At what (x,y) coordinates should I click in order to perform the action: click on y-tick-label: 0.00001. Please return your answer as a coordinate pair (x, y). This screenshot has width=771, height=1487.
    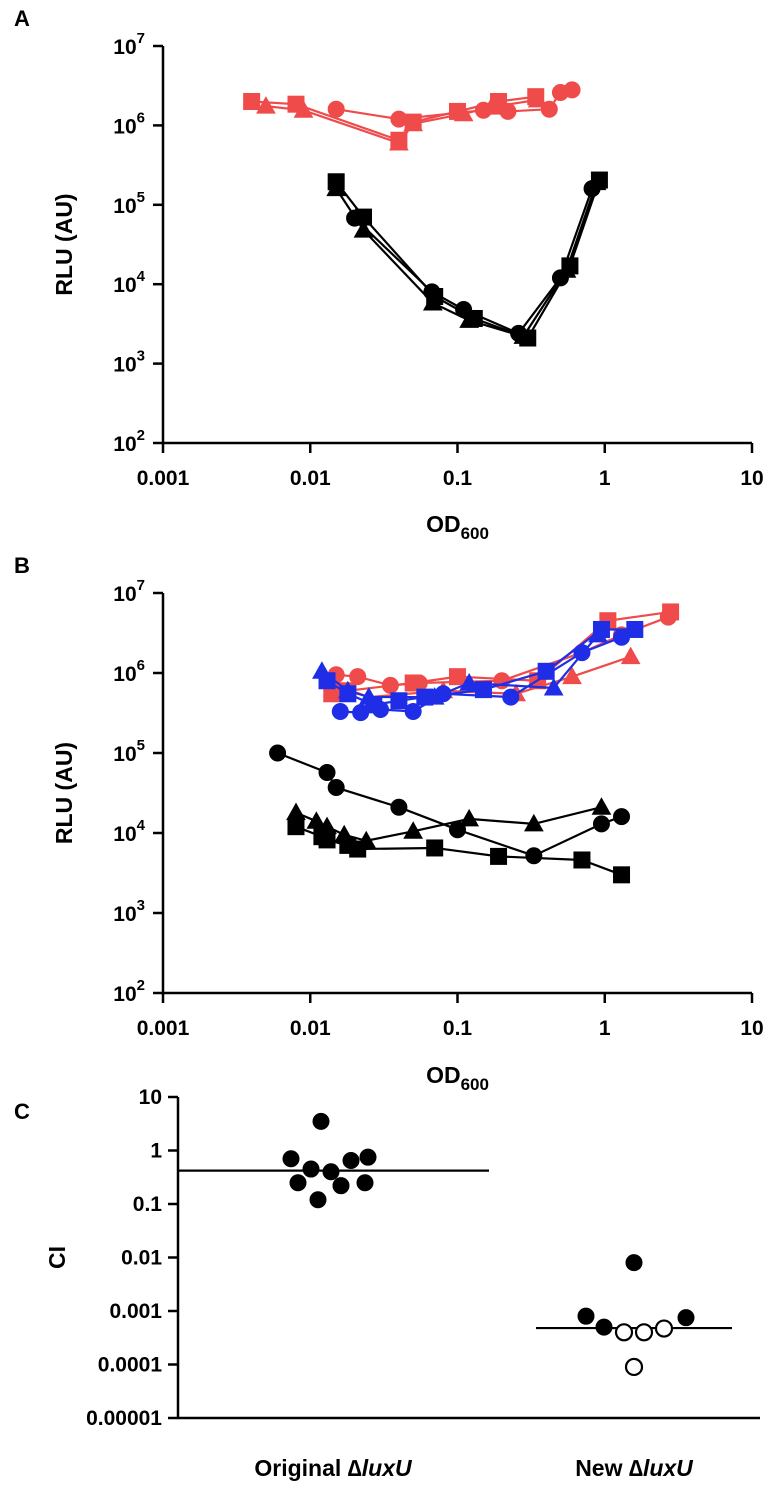
    Looking at the image, I should click on (124, 1418).